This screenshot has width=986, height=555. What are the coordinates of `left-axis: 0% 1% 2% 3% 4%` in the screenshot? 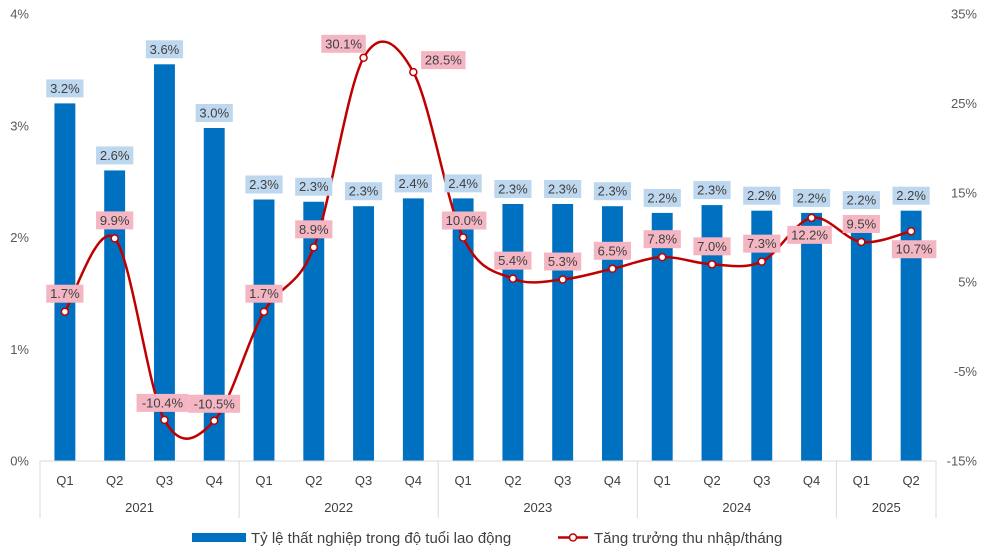 It's located at (19, 238).